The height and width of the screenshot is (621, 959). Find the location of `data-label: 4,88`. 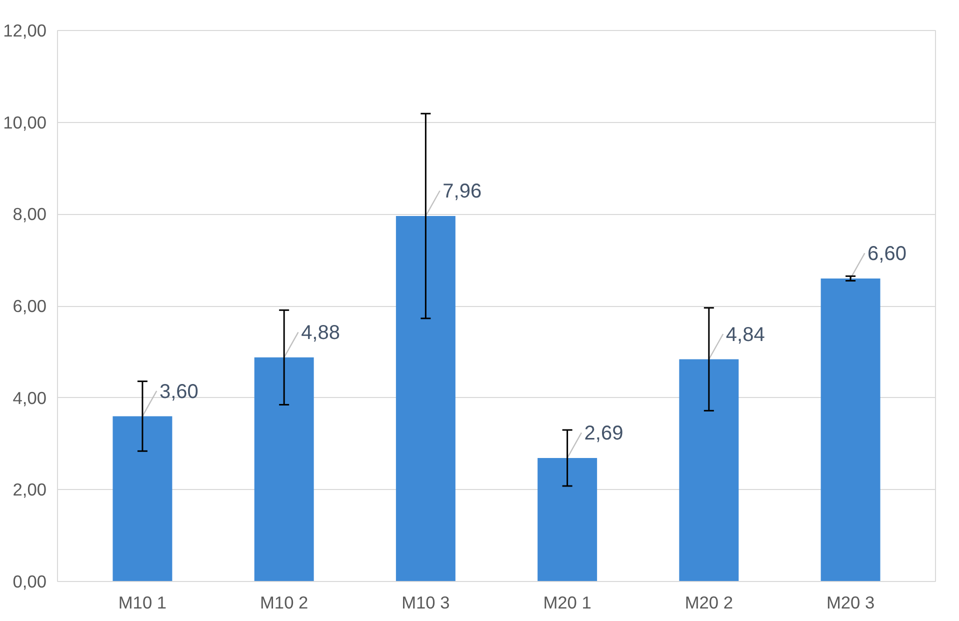

data-label: 4,88 is located at coordinates (320, 333).